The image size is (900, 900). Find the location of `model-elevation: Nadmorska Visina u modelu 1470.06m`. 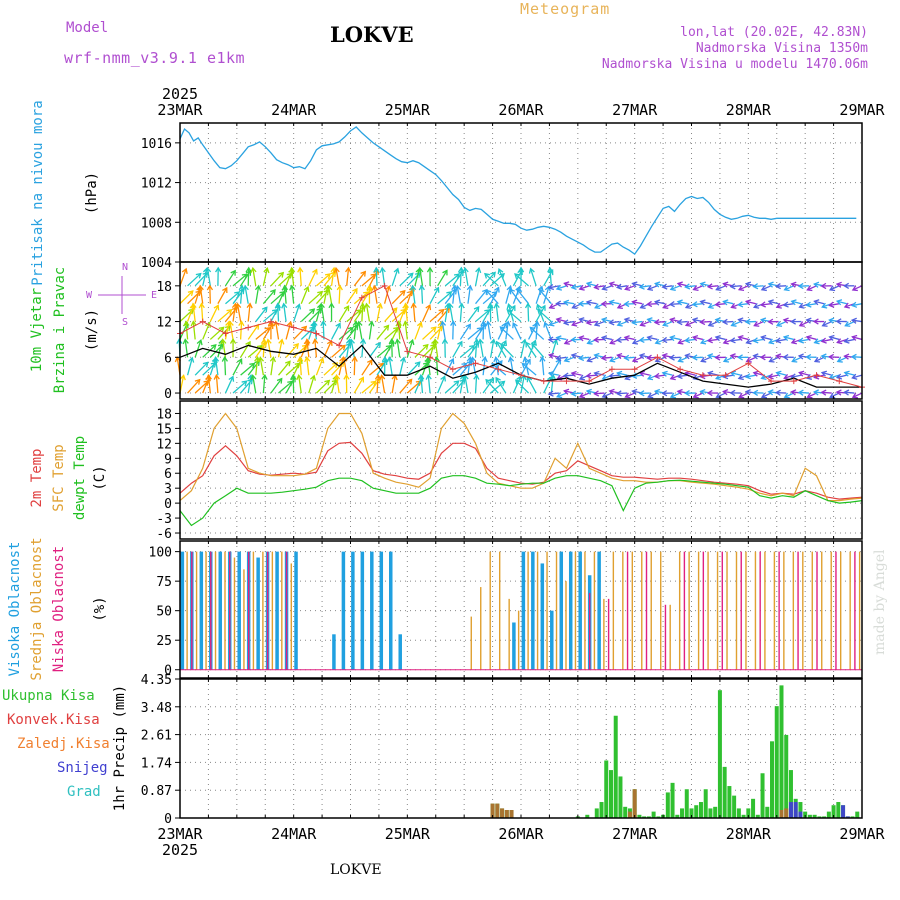

model-elevation: Nadmorska Visina u modelu 1470.06m is located at coordinates (734, 64).